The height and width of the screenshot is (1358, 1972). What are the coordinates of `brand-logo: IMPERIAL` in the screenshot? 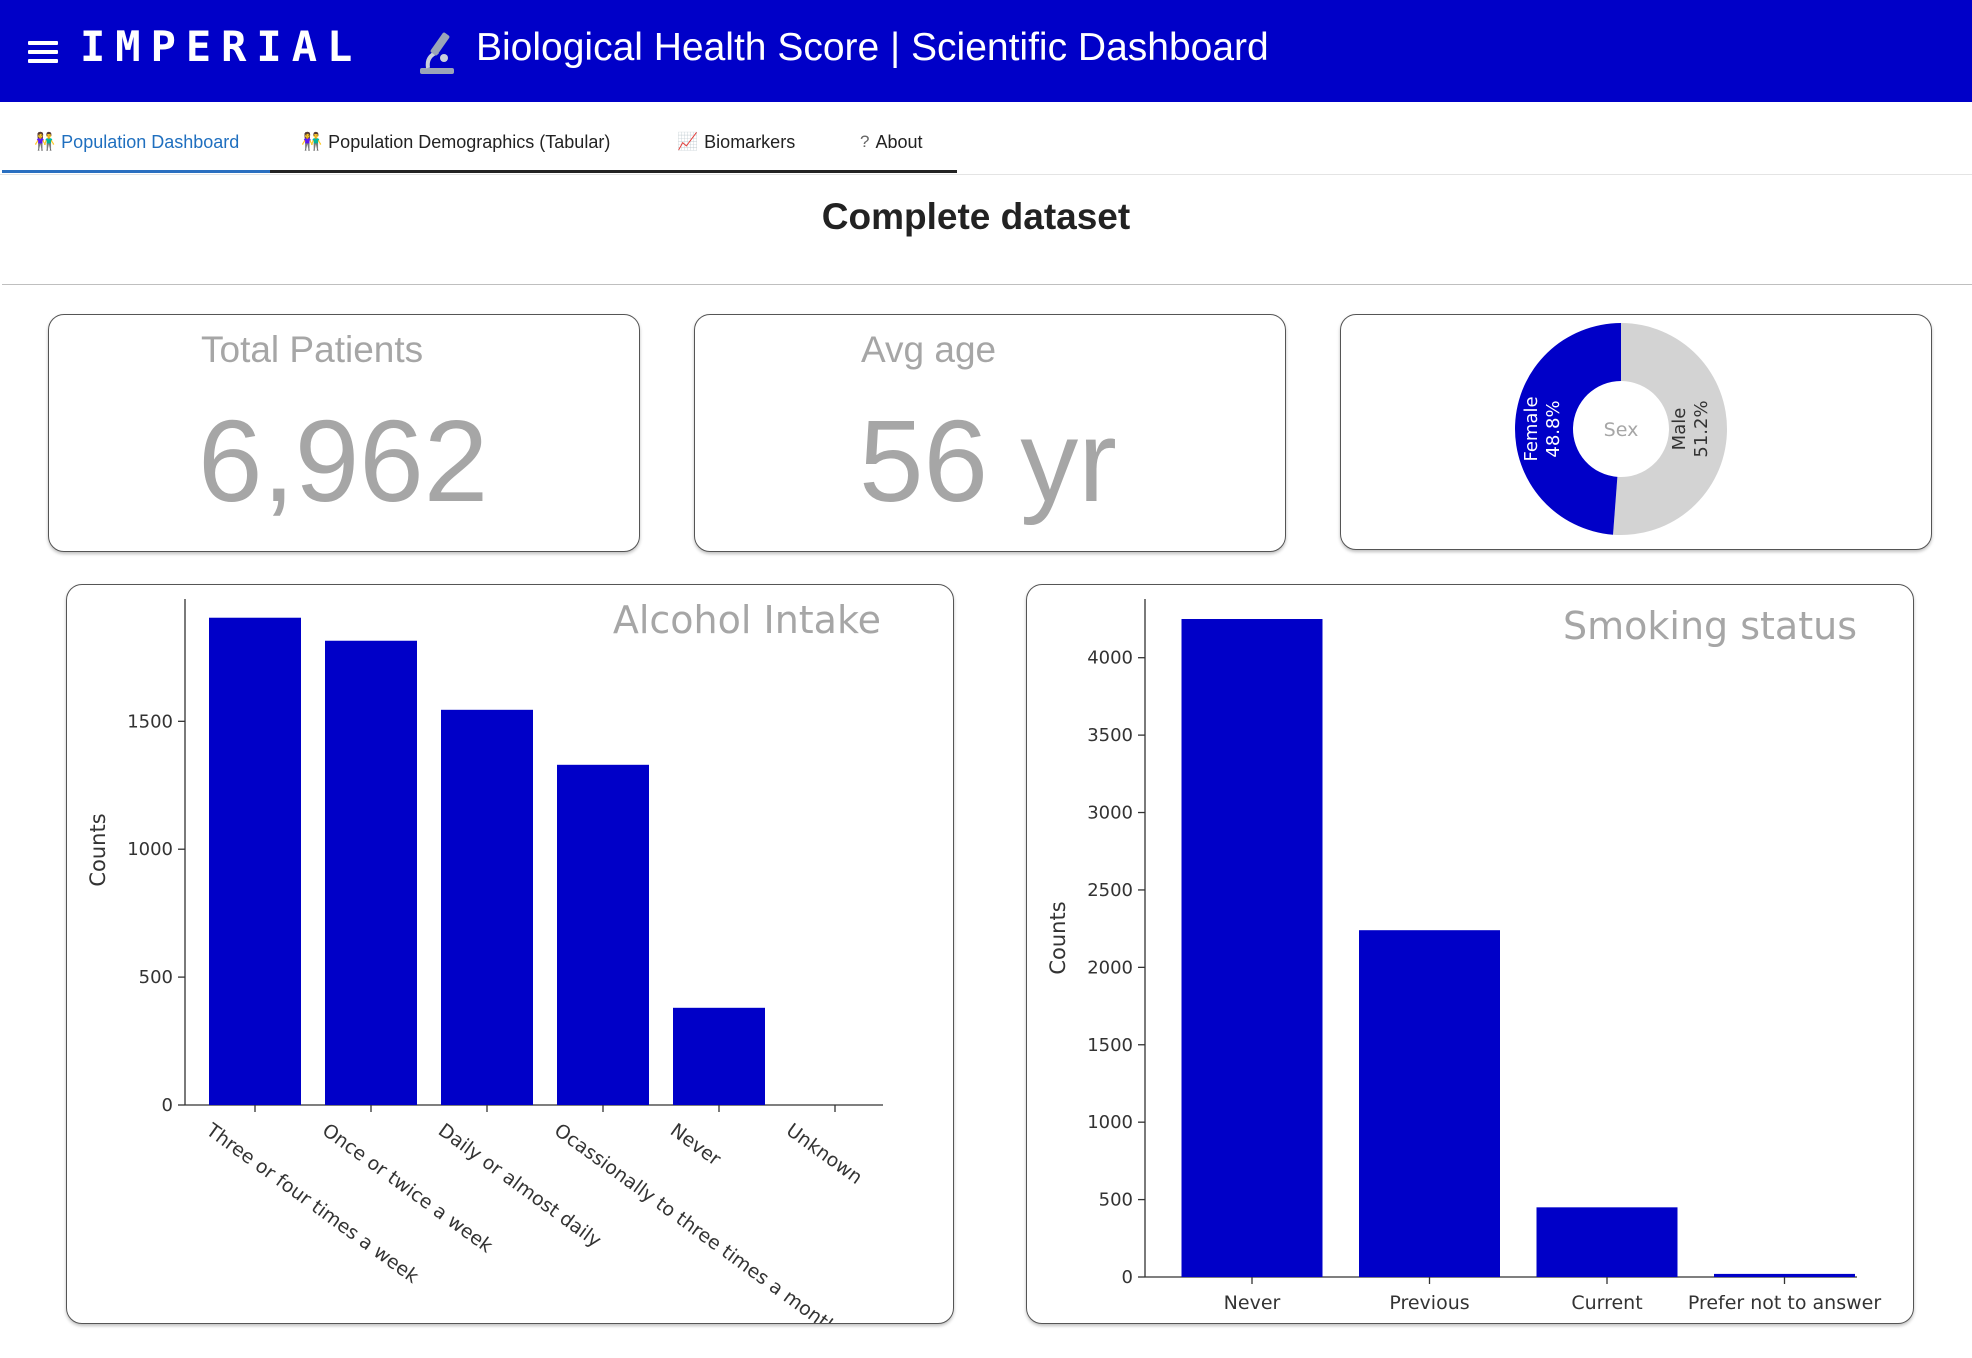 It's located at (221, 46).